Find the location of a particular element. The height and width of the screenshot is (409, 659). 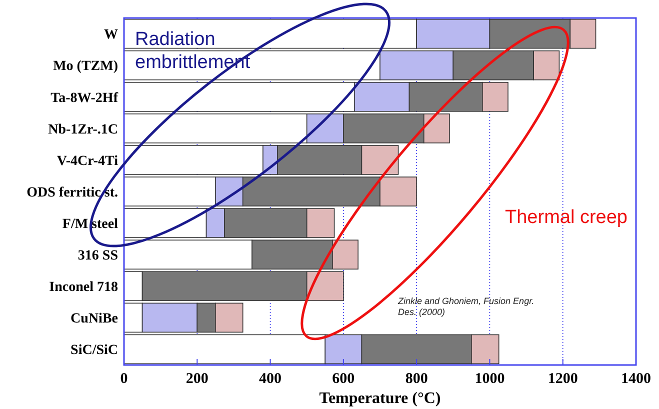

x-tick-label: 600 is located at coordinates (343, 379).